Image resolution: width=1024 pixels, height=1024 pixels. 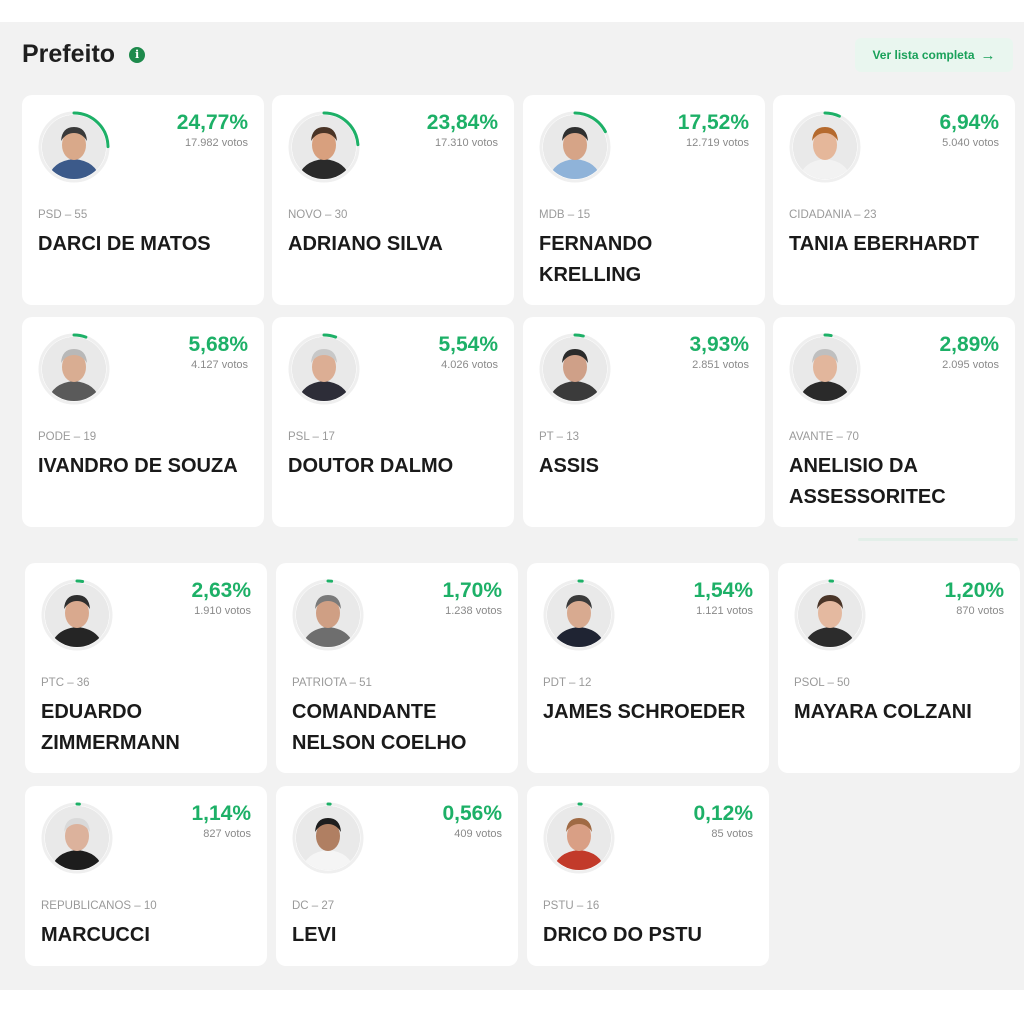 I want to click on vote-count: 870 votos, so click(x=980, y=611).